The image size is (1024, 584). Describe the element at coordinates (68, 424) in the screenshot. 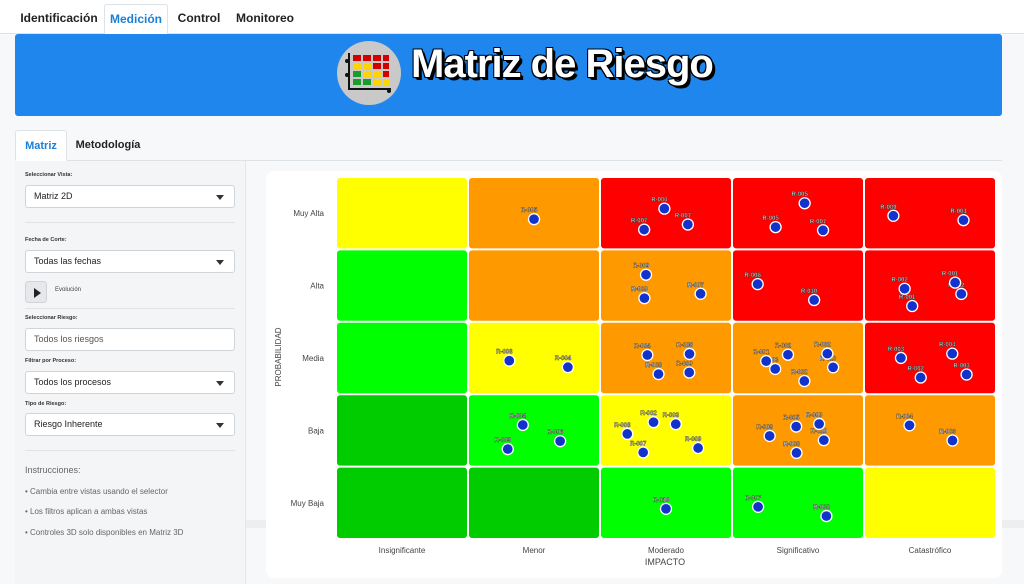

I see `tipo-select-value: Riesgo Inherente` at that location.